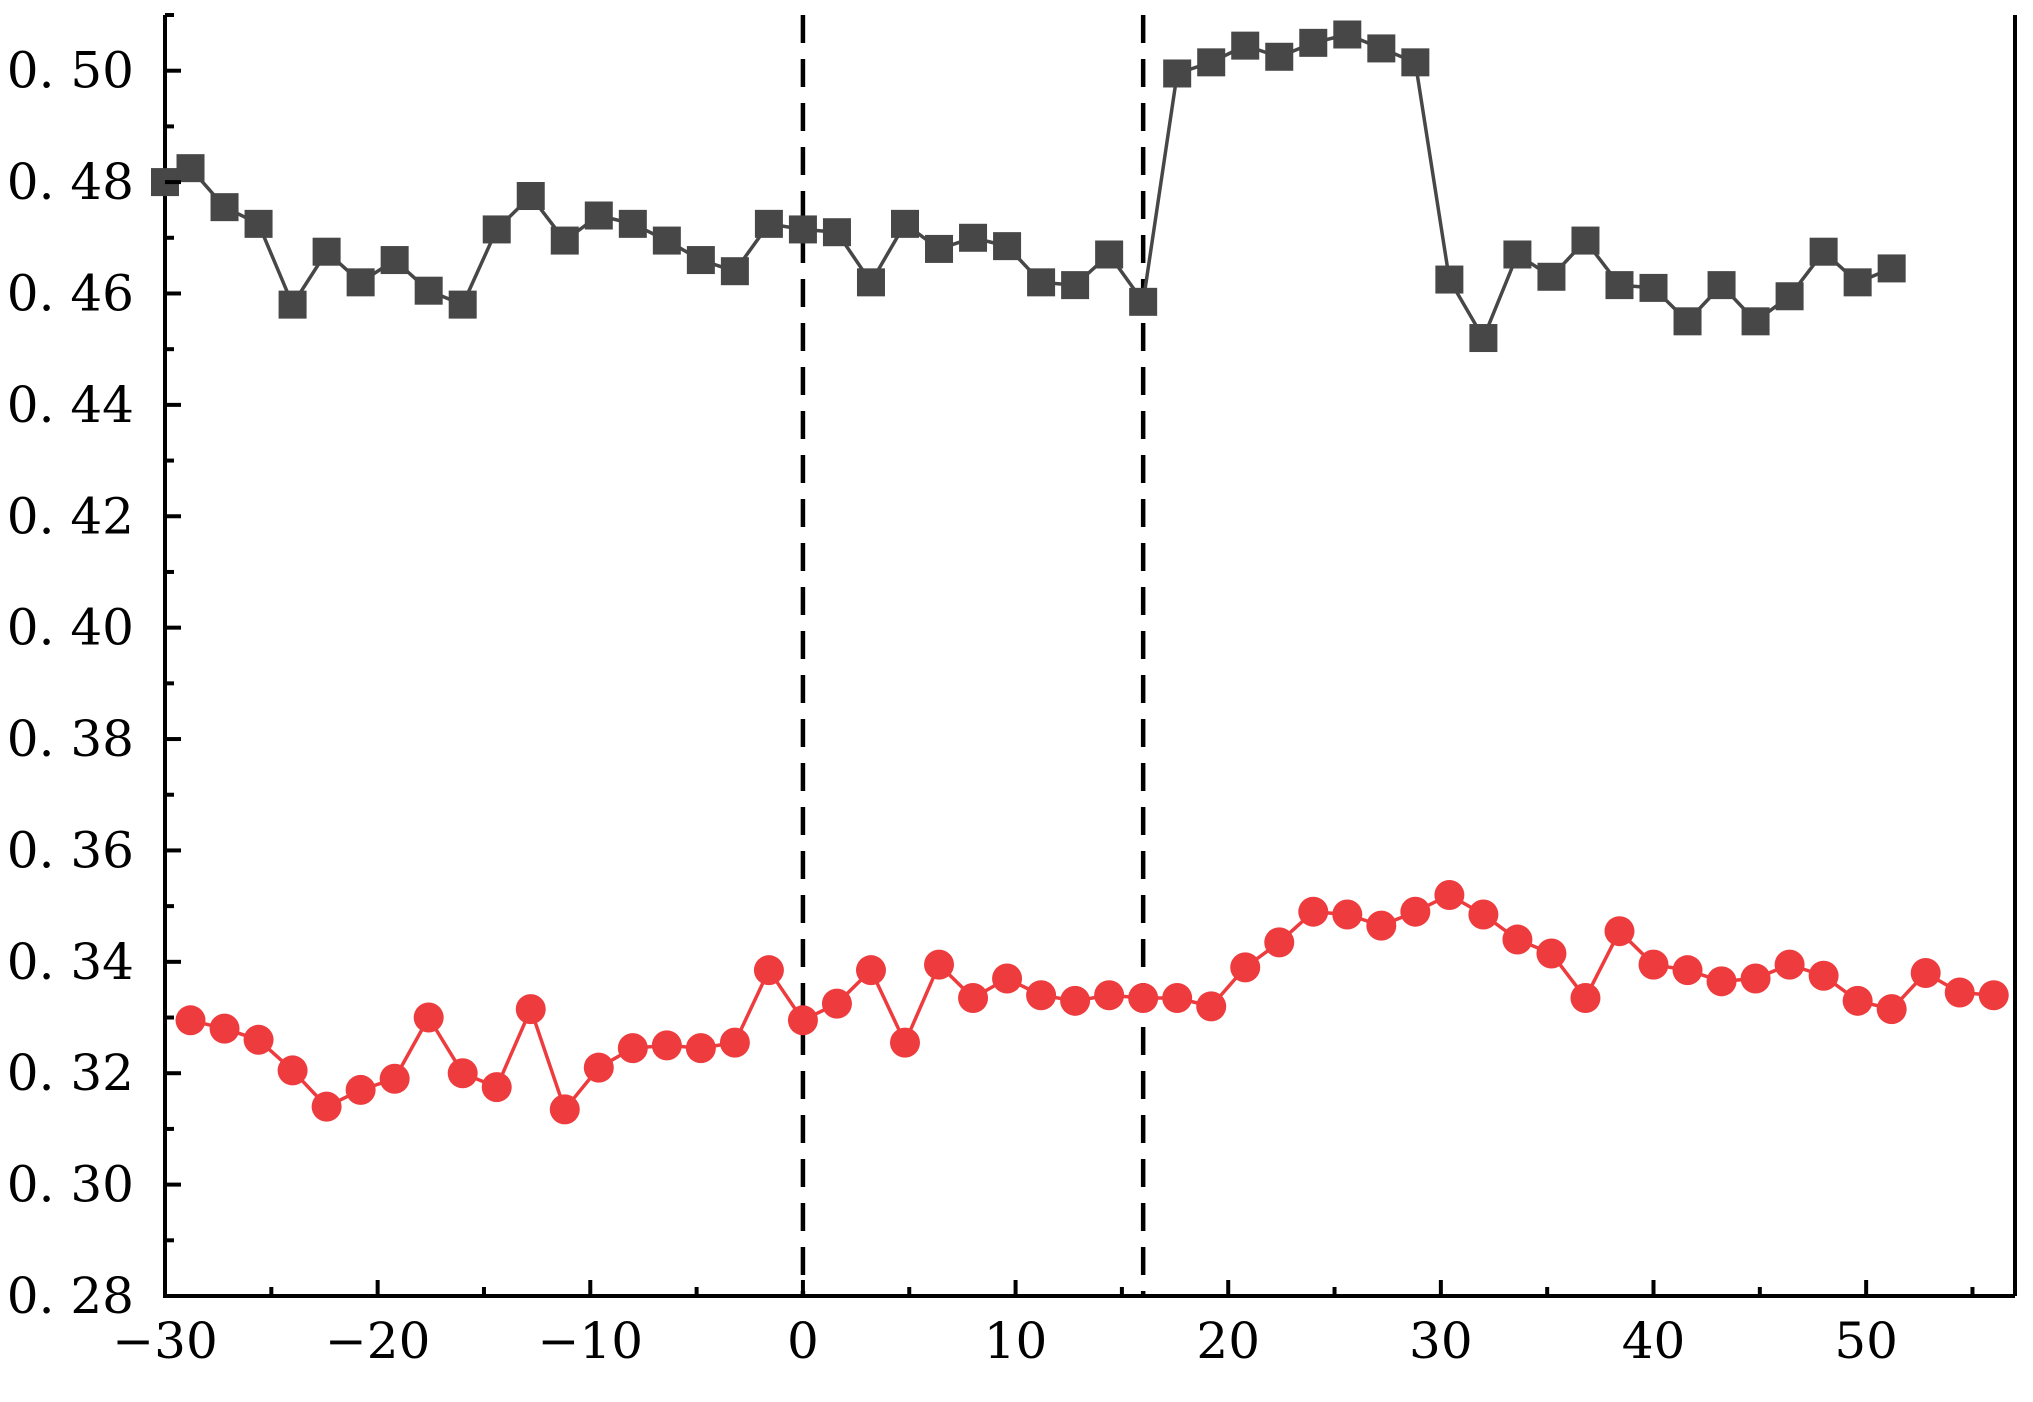 The height and width of the screenshot is (1402, 2033). I want to click on y-tick-label: 0. 44, so click(70, 405).